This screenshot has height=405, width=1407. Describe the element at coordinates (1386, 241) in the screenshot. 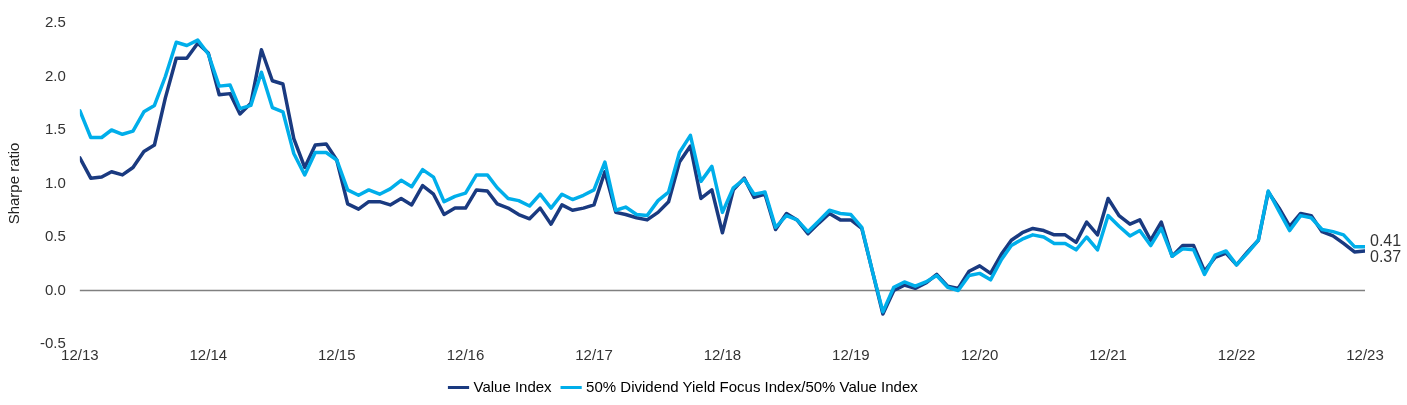

I see `annotation: 0.41` at that location.